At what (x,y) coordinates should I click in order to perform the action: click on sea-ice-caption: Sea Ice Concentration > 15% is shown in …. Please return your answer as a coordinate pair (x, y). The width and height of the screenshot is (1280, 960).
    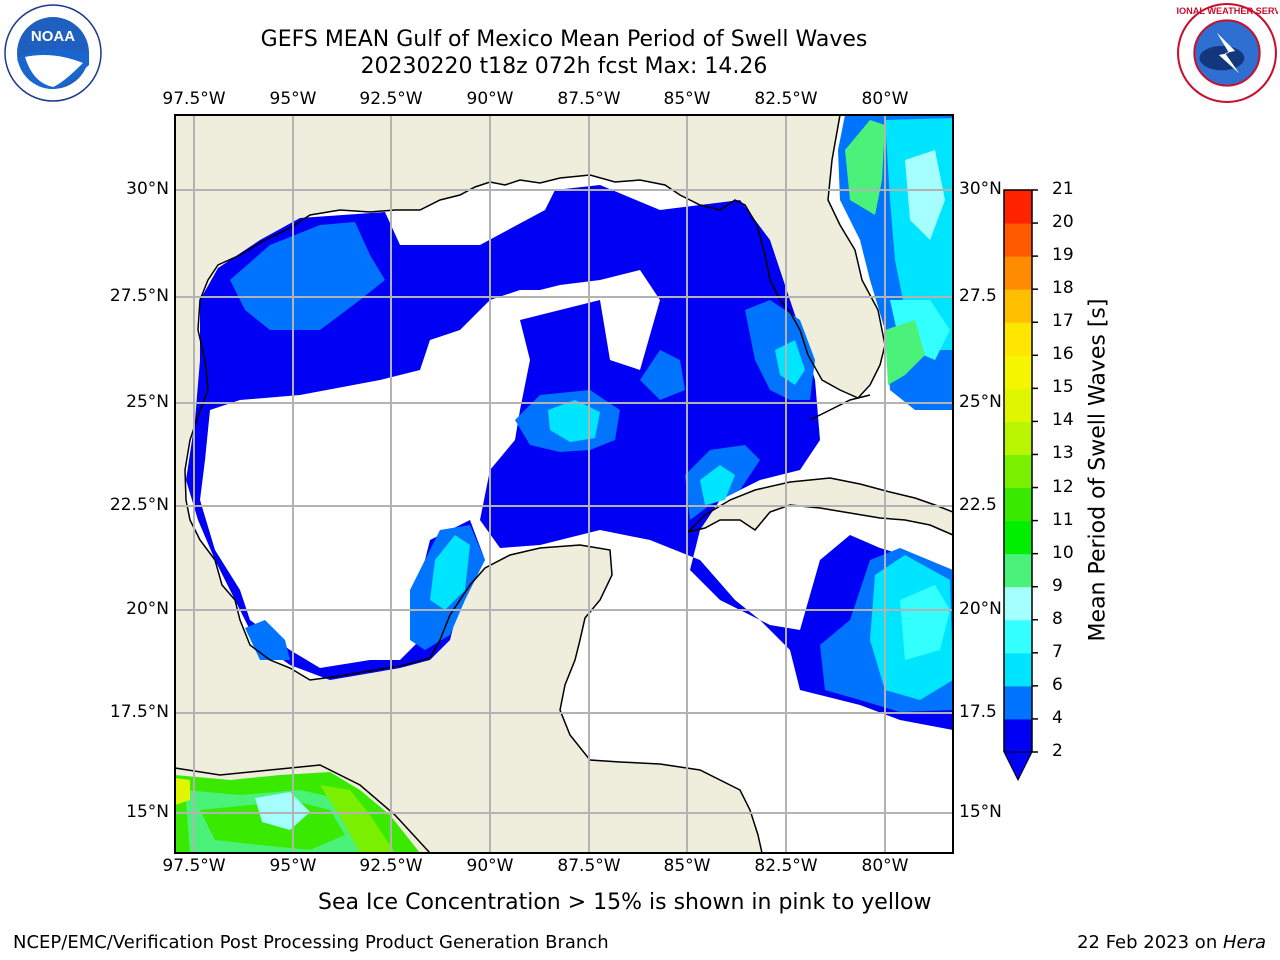
    Looking at the image, I should click on (625, 902).